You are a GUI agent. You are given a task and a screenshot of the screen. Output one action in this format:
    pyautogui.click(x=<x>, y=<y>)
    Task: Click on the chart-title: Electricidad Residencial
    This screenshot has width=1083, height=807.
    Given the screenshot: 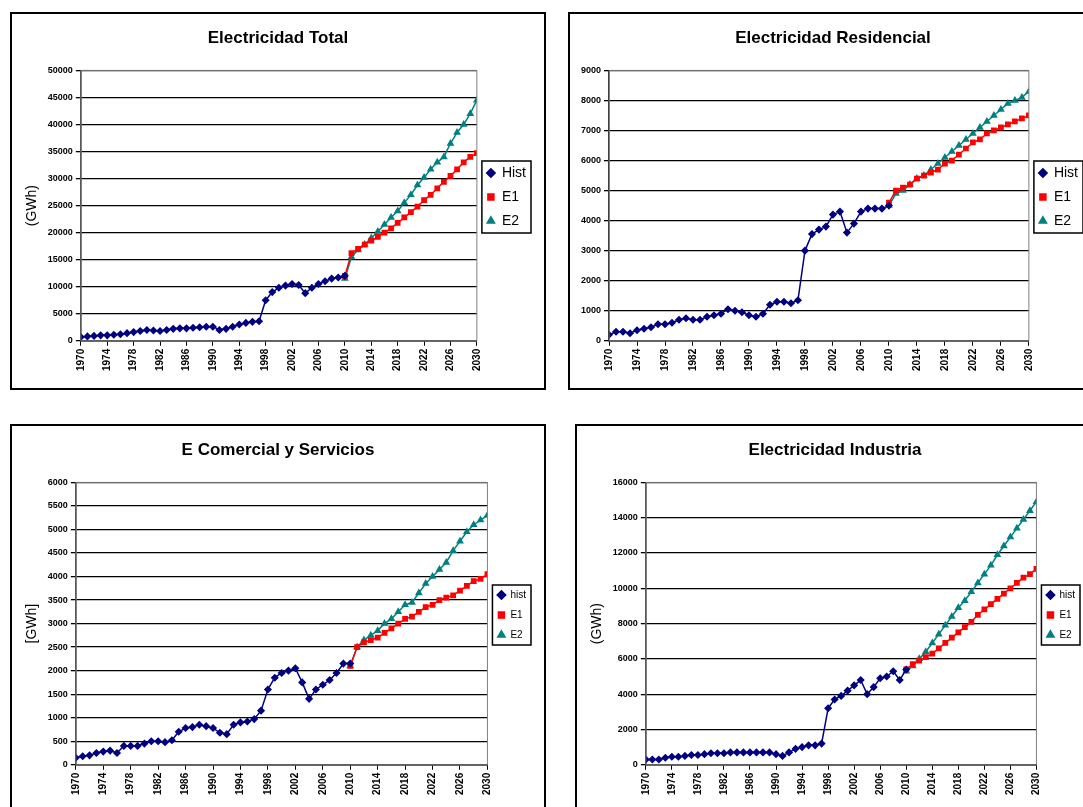 What is the action you would take?
    pyautogui.click(x=833, y=37)
    